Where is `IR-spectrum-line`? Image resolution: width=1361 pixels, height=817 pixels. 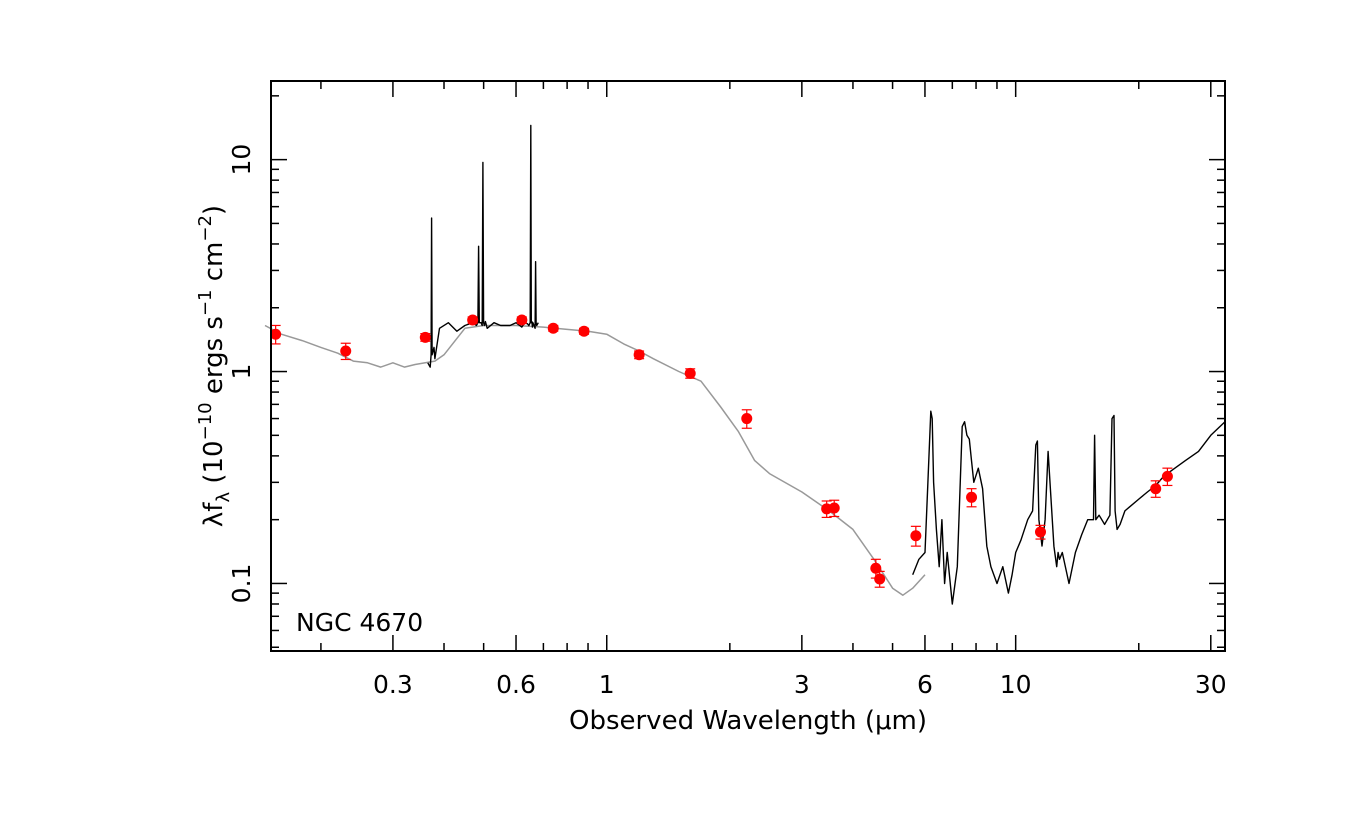
IR-spectrum-line is located at coordinates (1069, 507).